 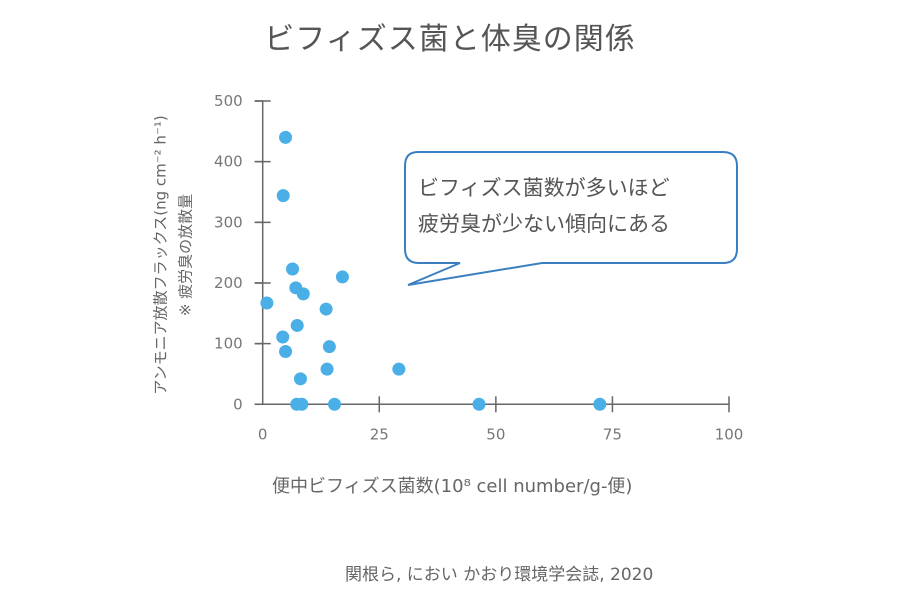 I want to click on x-tick-label: 75, so click(x=612, y=434).